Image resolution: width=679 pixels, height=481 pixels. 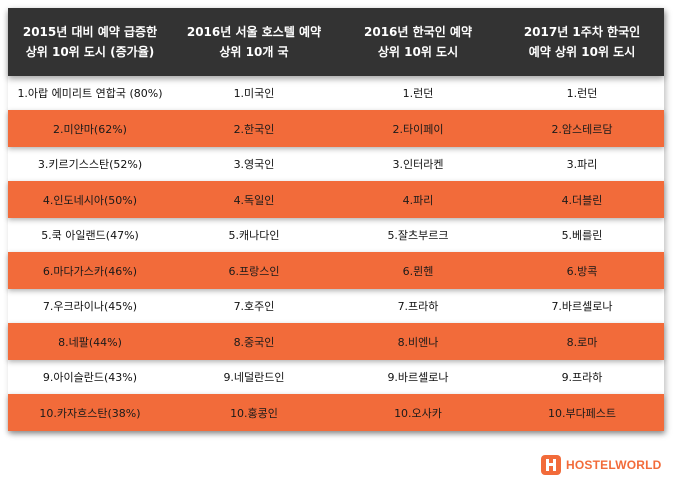 What do you see at coordinates (90, 342) in the screenshot?
I see `table-cell: 8.네팔(44%)` at bounding box center [90, 342].